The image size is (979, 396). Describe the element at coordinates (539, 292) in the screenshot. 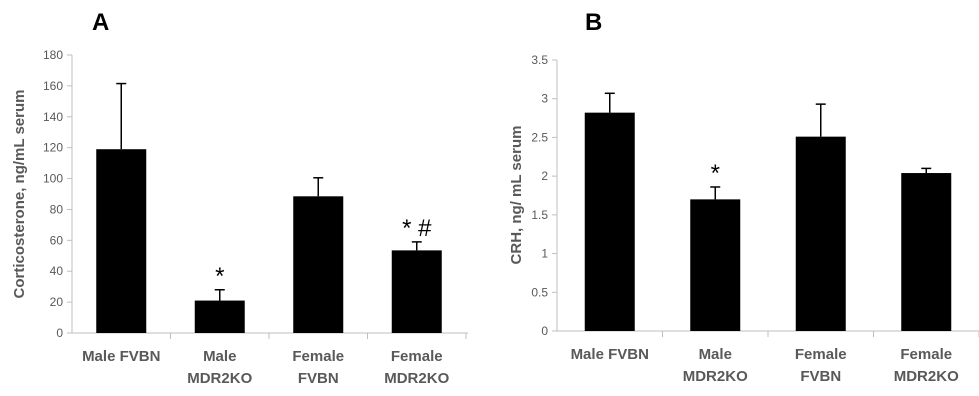

I see `y-tick-label: 0.5` at that location.